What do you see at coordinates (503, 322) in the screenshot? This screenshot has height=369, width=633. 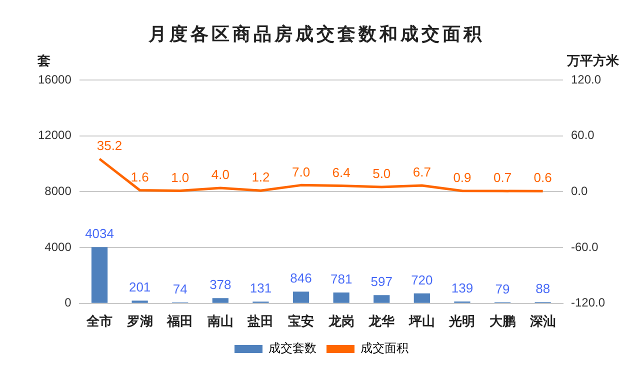 I see `x-tick-label: 大鹏` at bounding box center [503, 322].